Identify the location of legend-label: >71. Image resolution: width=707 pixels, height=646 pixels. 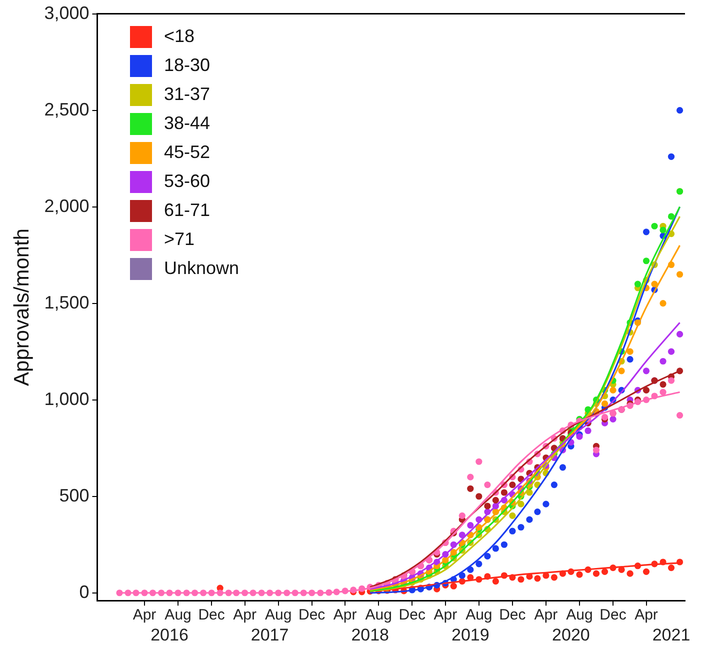
(179, 239).